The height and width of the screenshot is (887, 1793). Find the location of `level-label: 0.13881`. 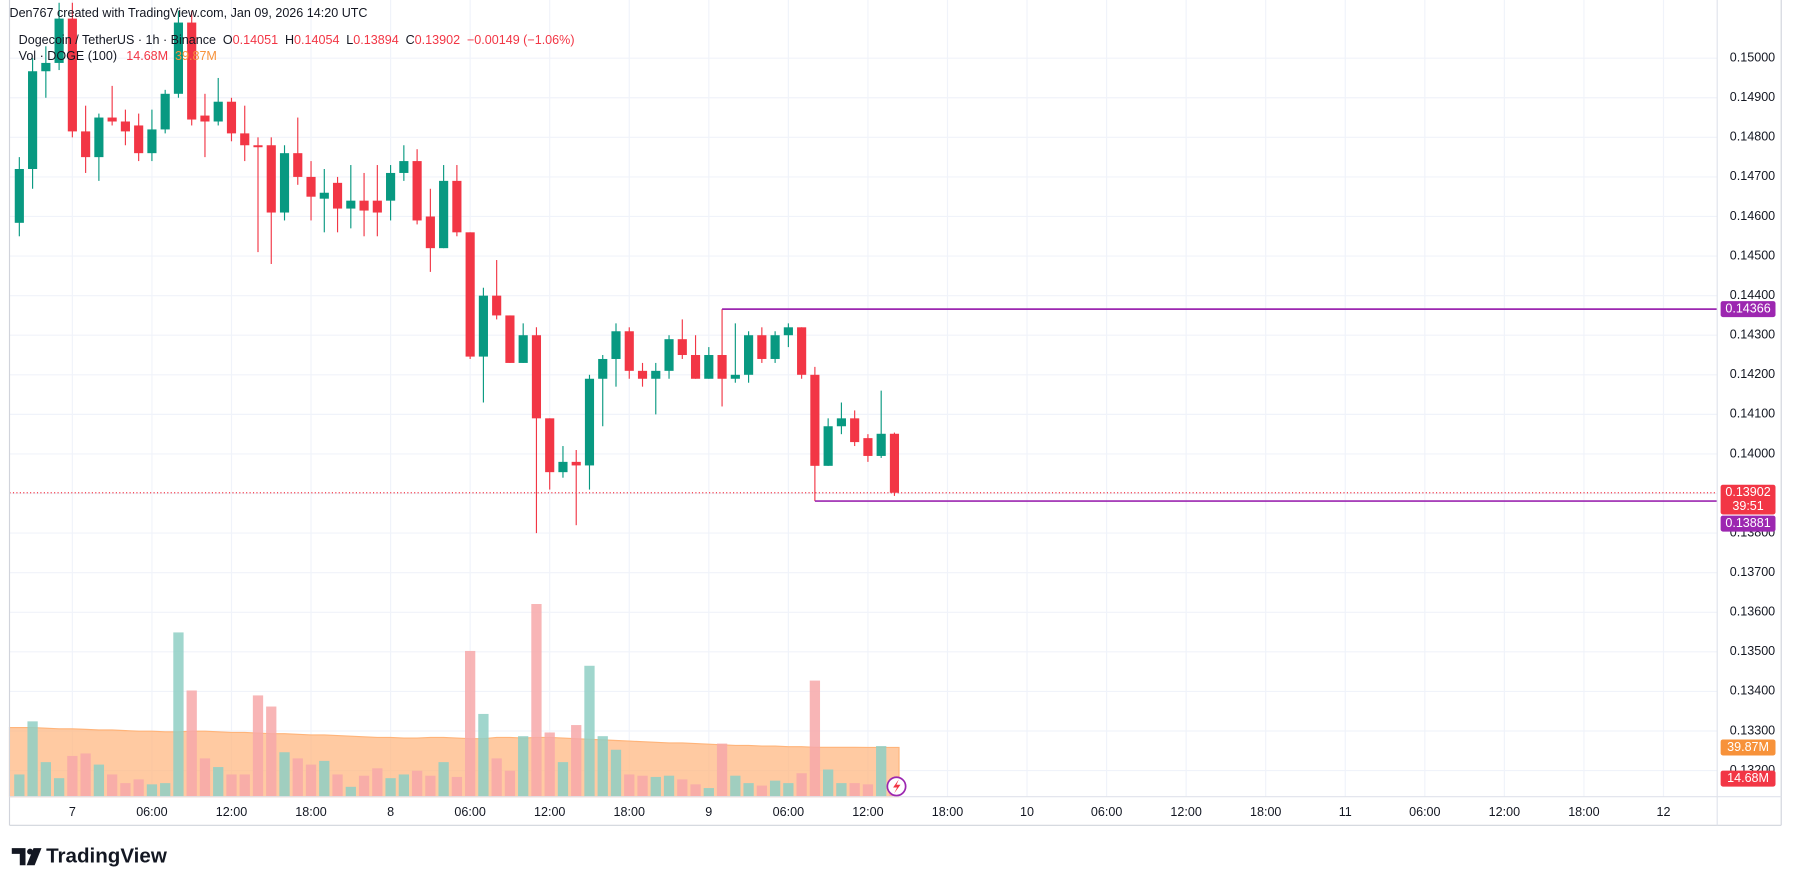

level-label: 0.13881 is located at coordinates (1747, 523).